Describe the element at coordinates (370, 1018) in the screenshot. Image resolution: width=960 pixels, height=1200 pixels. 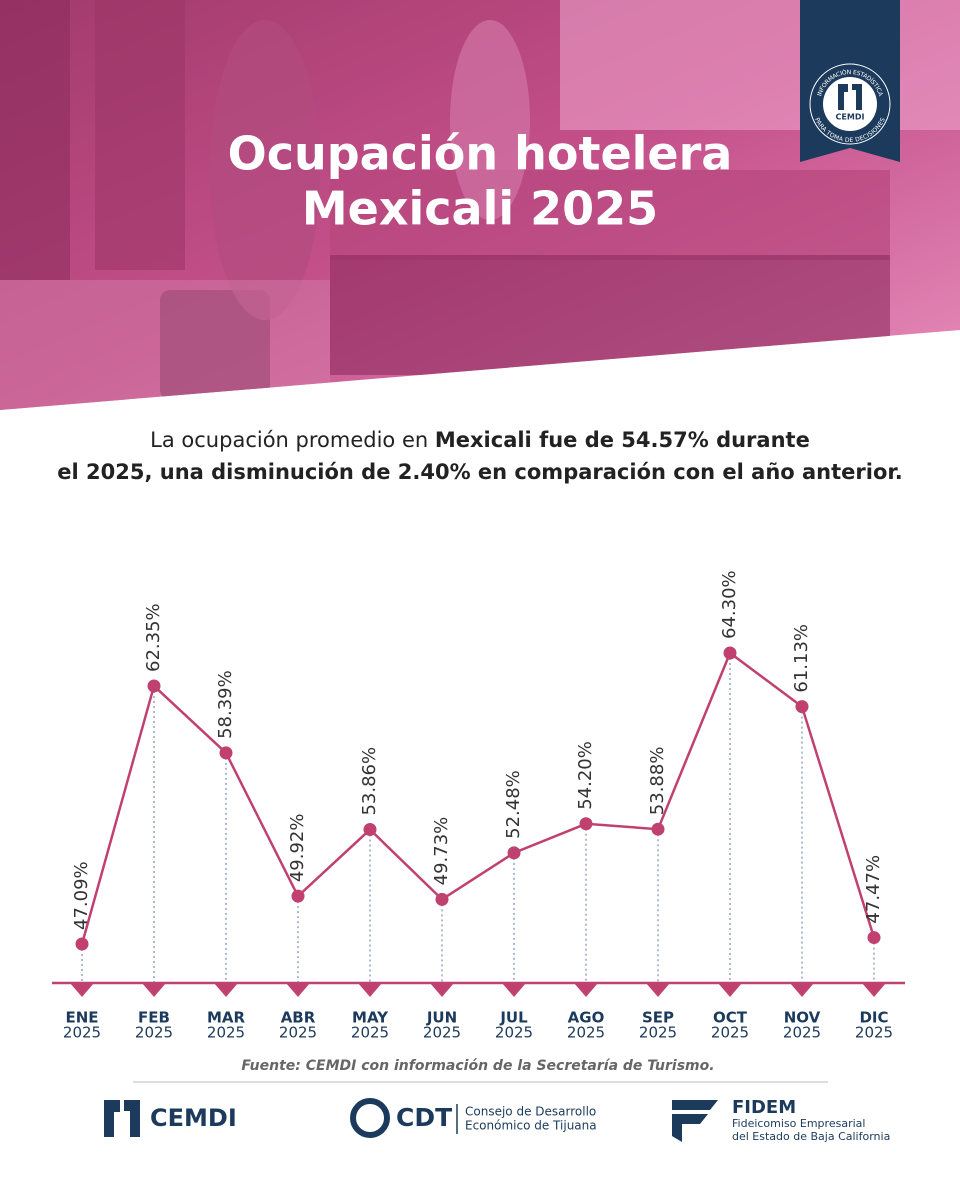
I see `x-tick-label: MAY` at that location.